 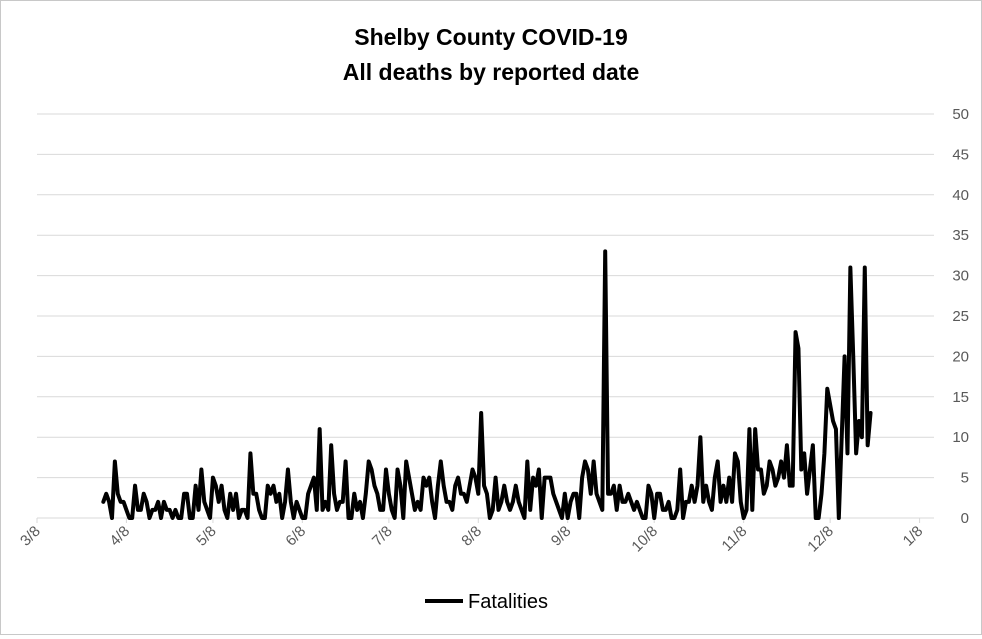 What do you see at coordinates (491, 72) in the screenshot?
I see `chart-subtitle: All deaths by reported date` at bounding box center [491, 72].